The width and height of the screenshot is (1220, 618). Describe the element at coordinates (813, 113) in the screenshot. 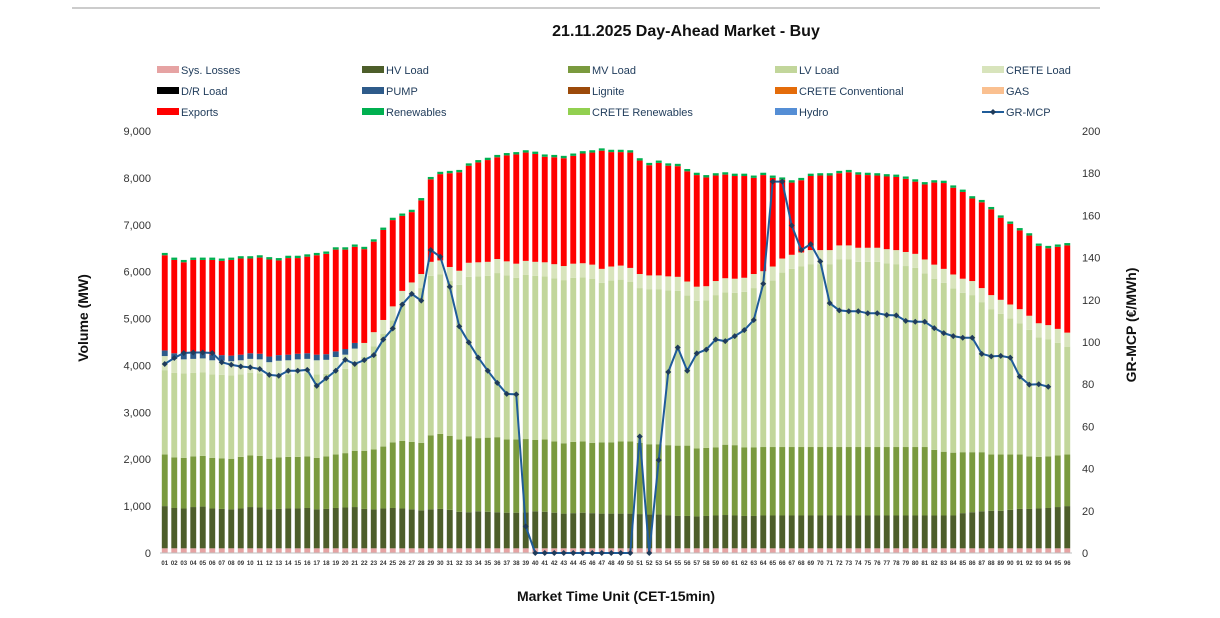

I see `legend-label-hydro: Hydro` at that location.